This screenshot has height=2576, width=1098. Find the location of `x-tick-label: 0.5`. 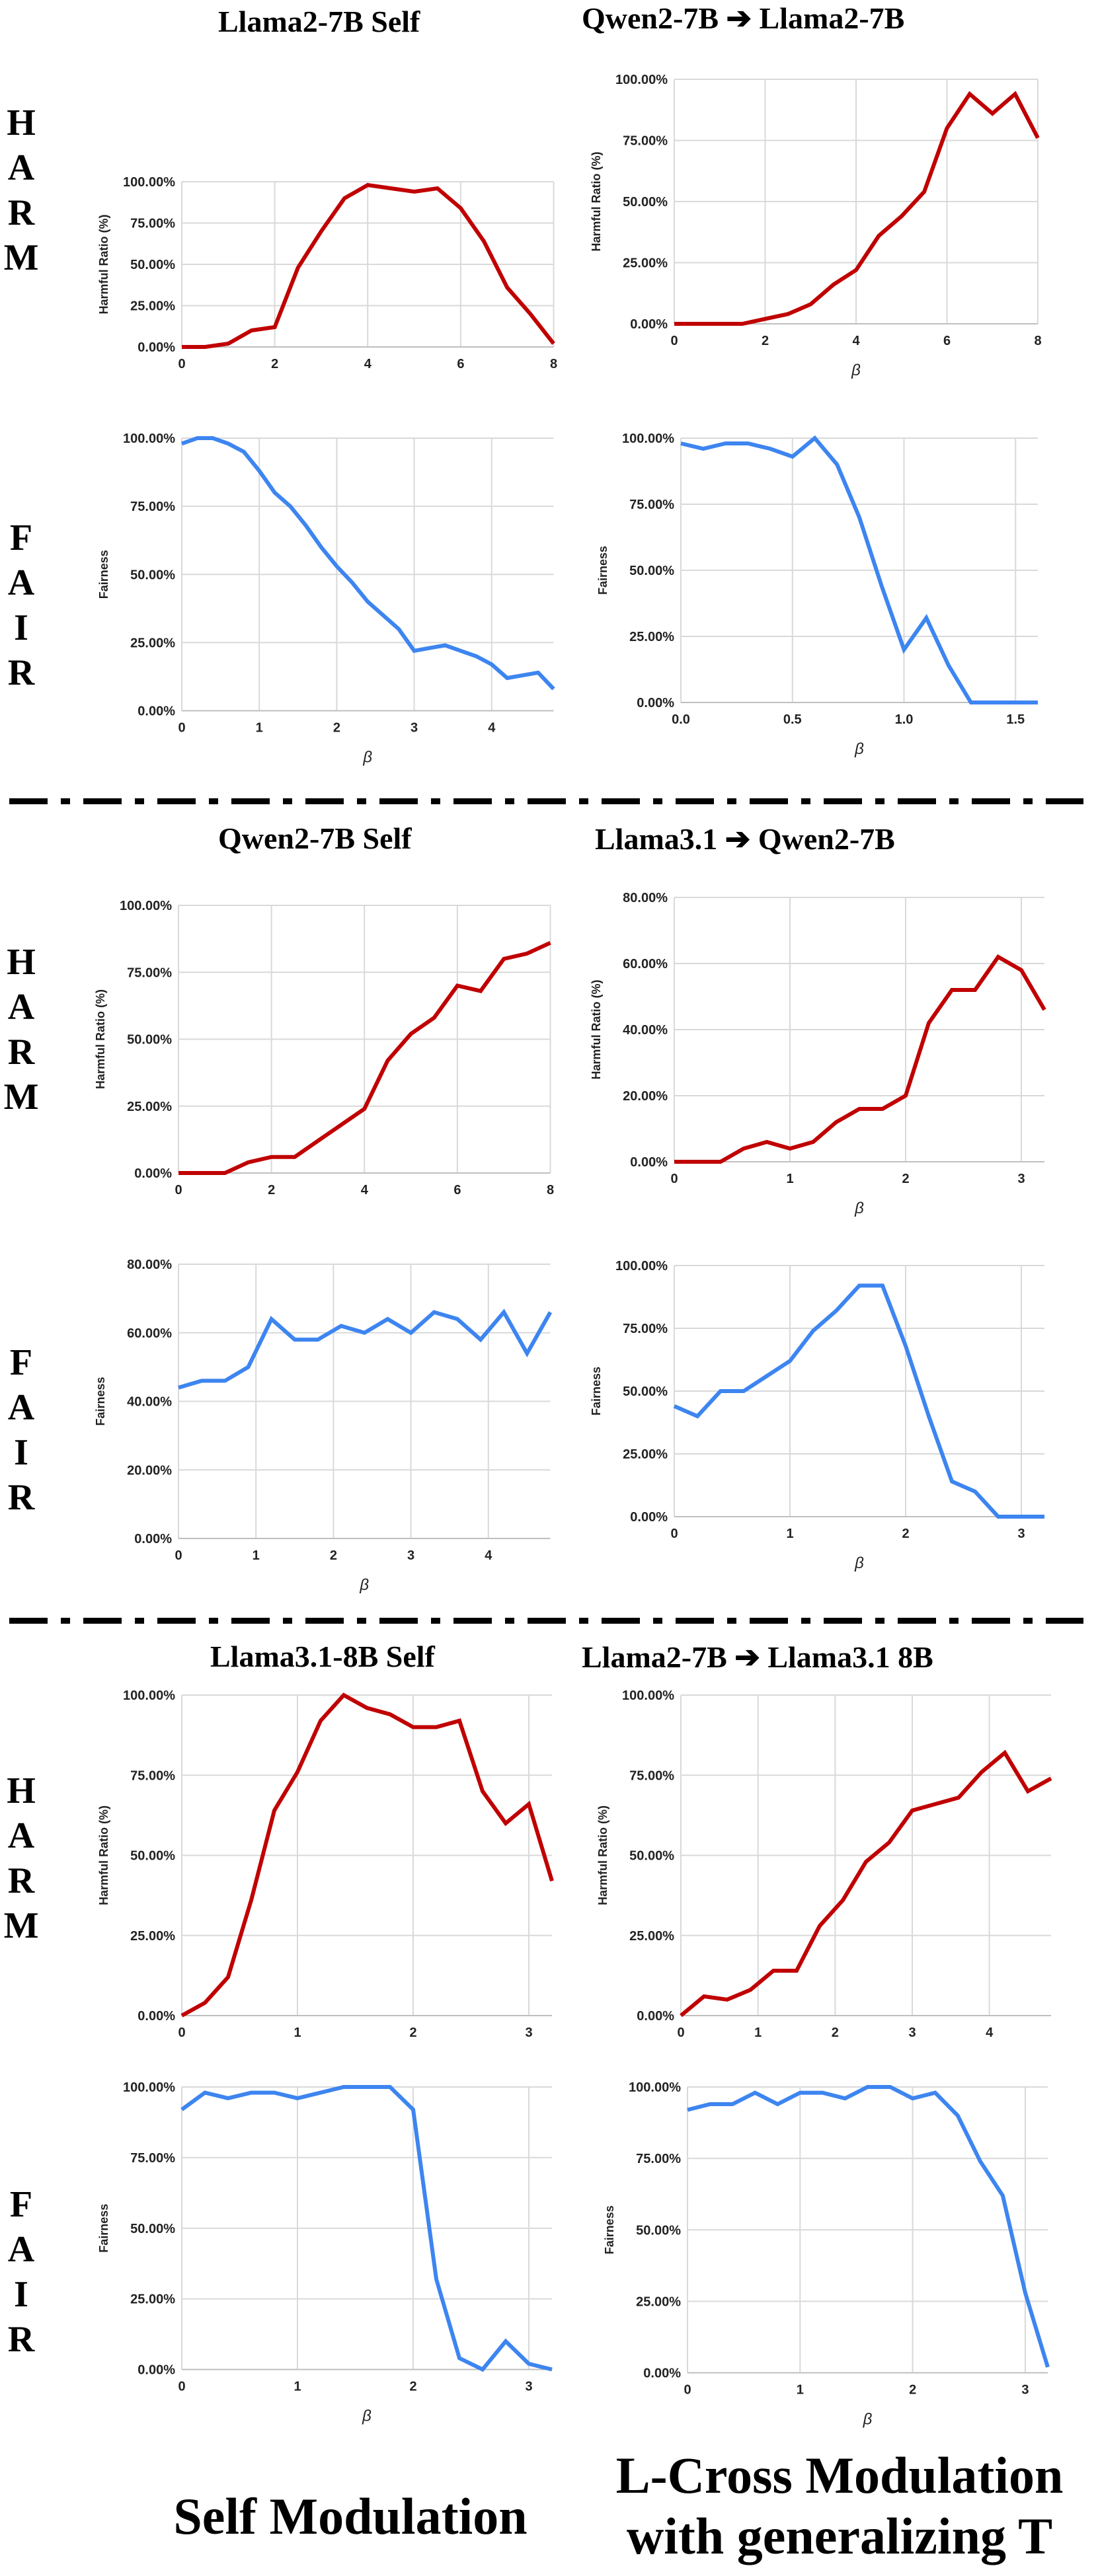

x-tick-label: 0.5 is located at coordinates (792, 719).